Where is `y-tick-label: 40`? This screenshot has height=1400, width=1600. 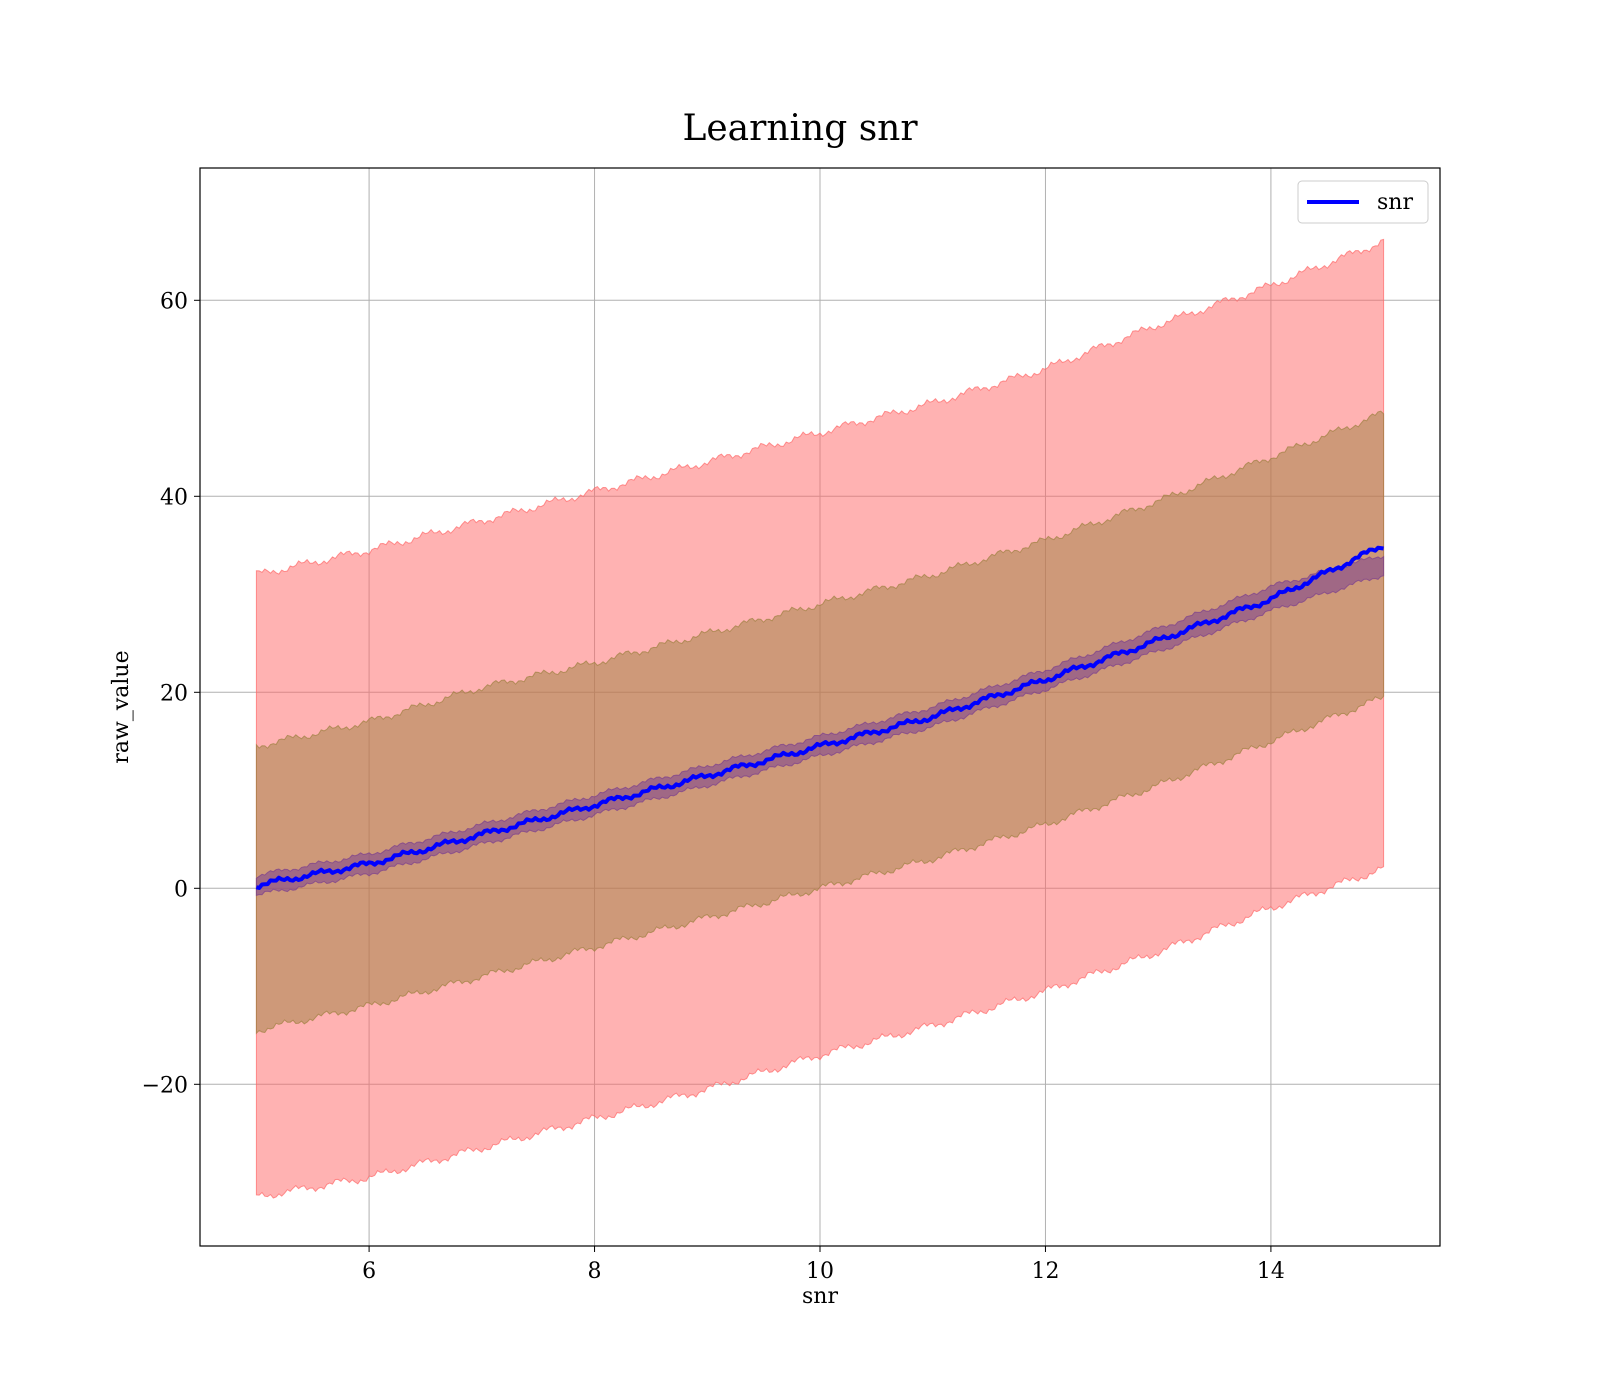 y-tick-label: 40 is located at coordinates (174, 497).